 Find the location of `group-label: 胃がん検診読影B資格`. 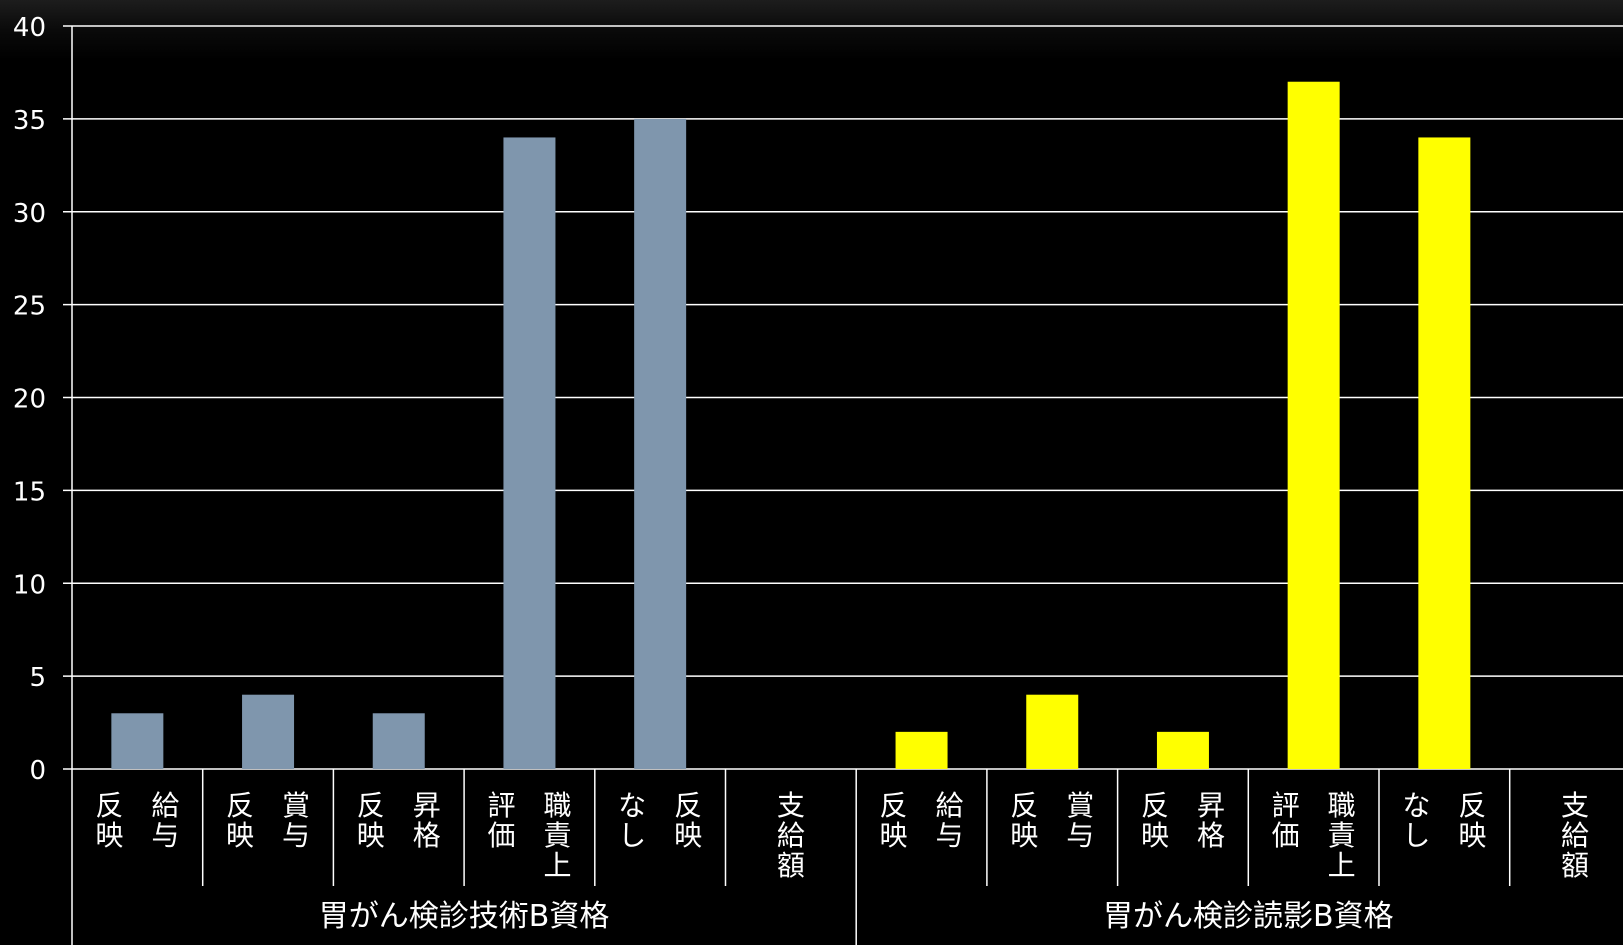

group-label: 胃がん検診読影B資格 is located at coordinates (1248, 916).